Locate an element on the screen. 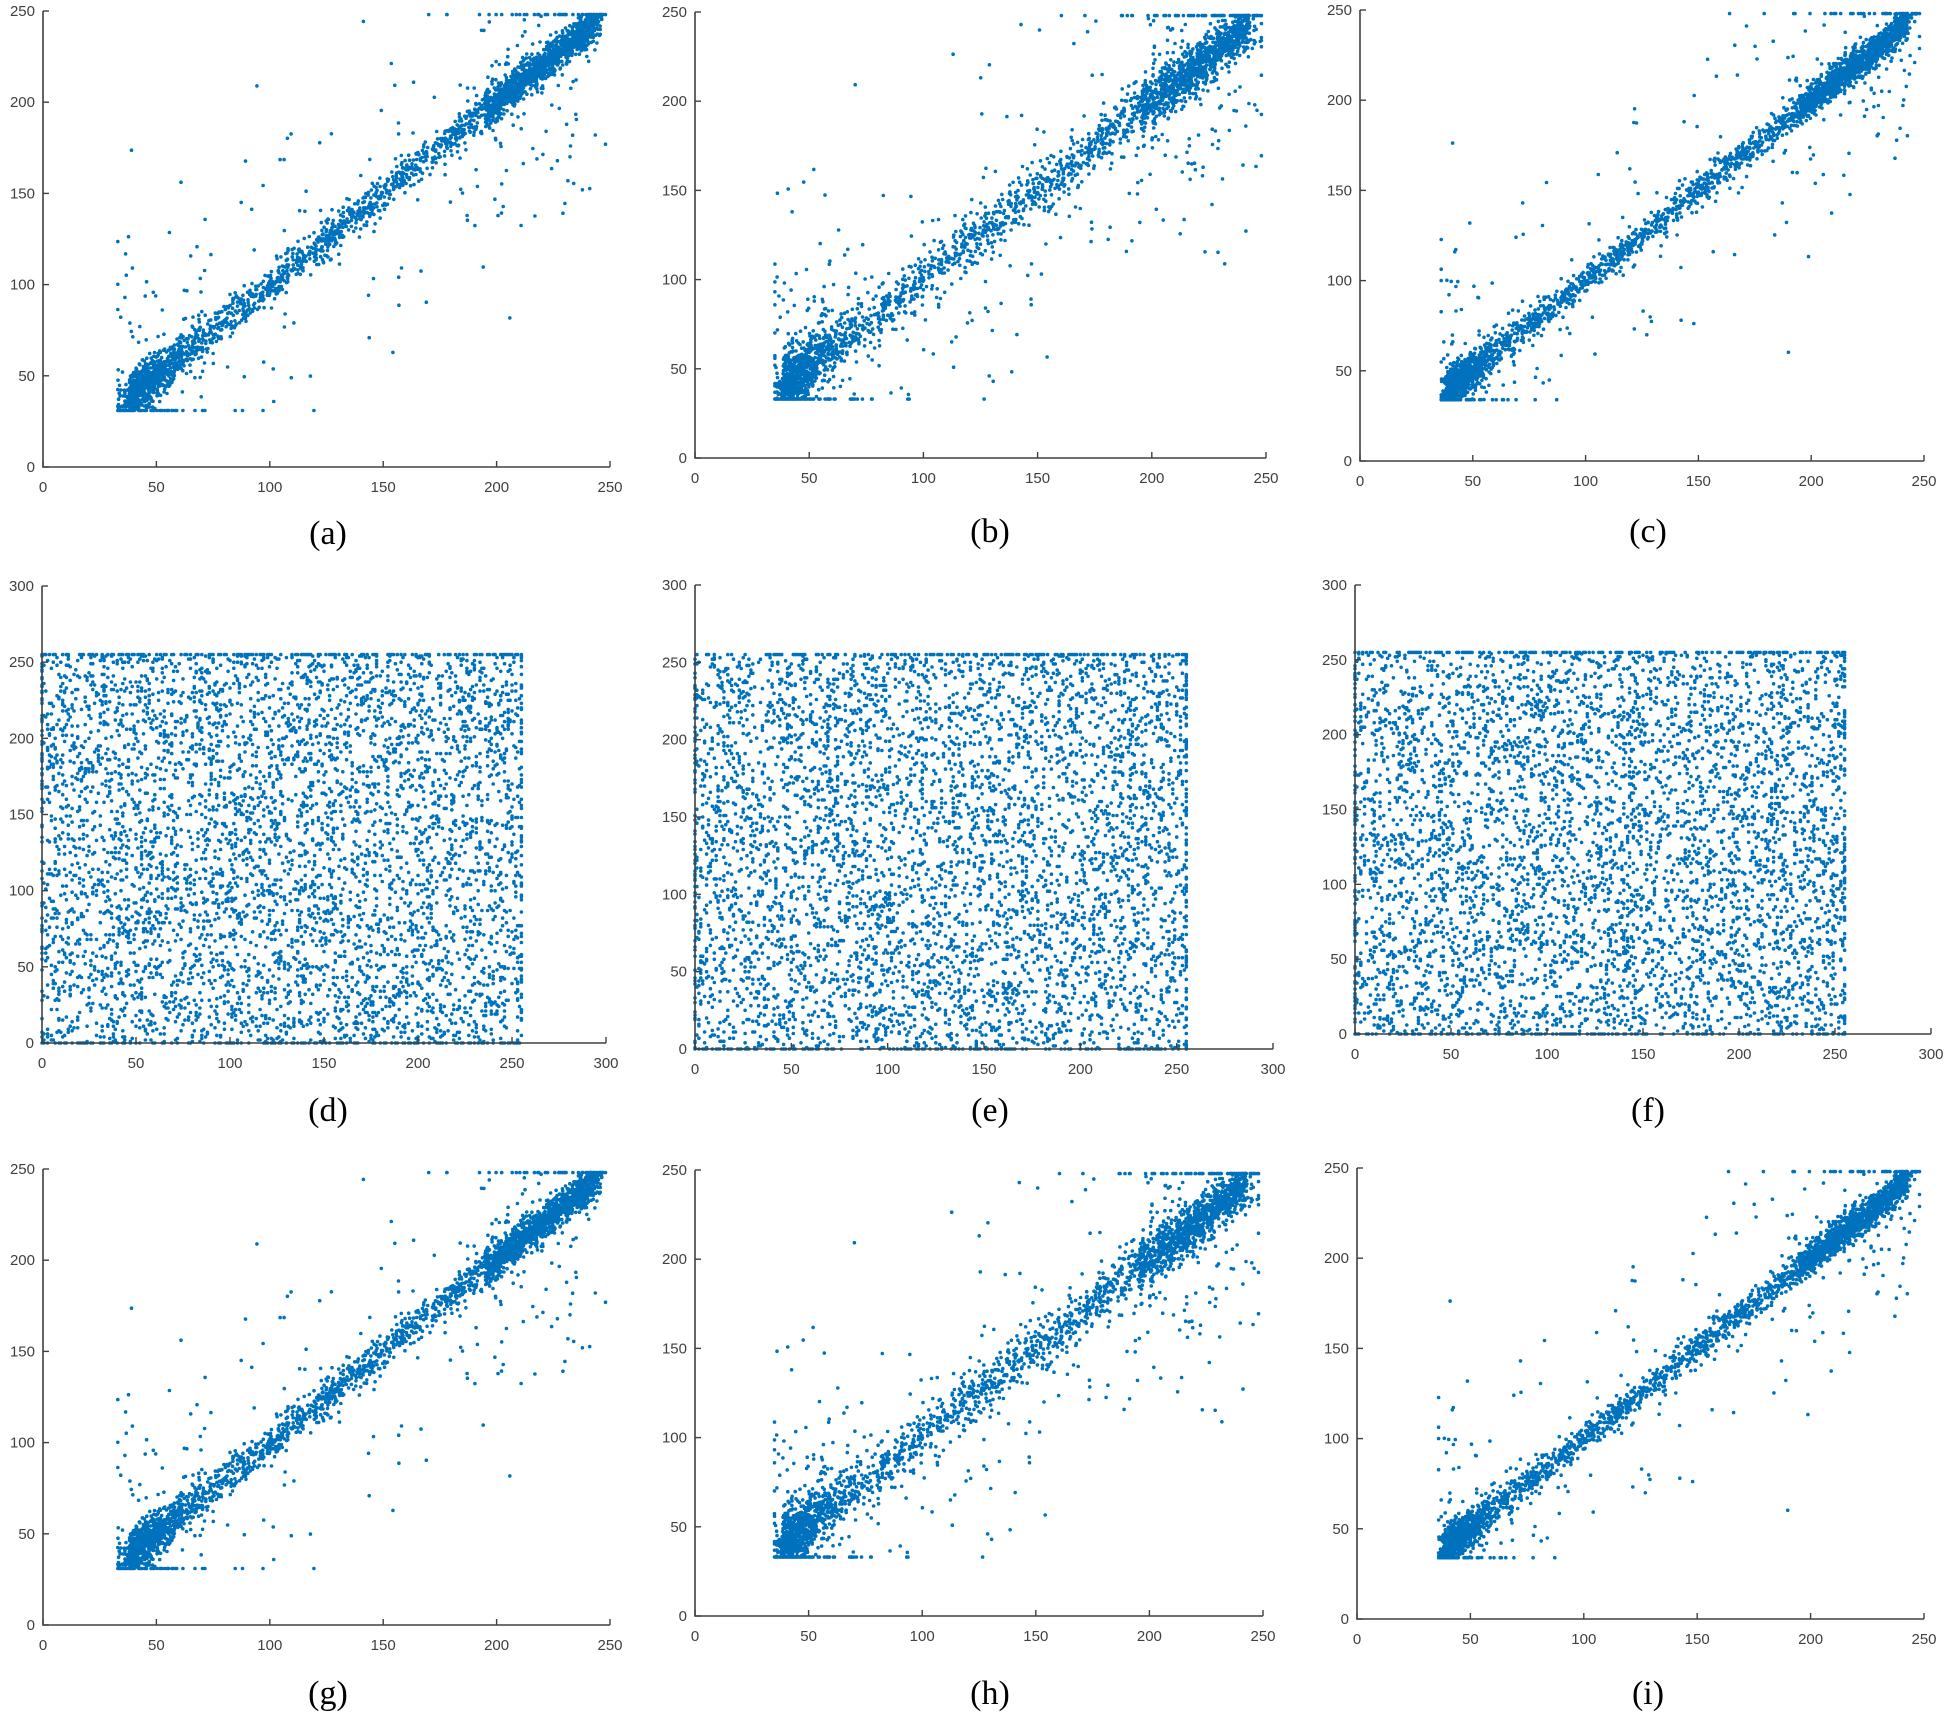  scatter-plot-a: 0 50 100 150 200 250 0 50 100 150 200 250 is located at coordinates (316, 249).